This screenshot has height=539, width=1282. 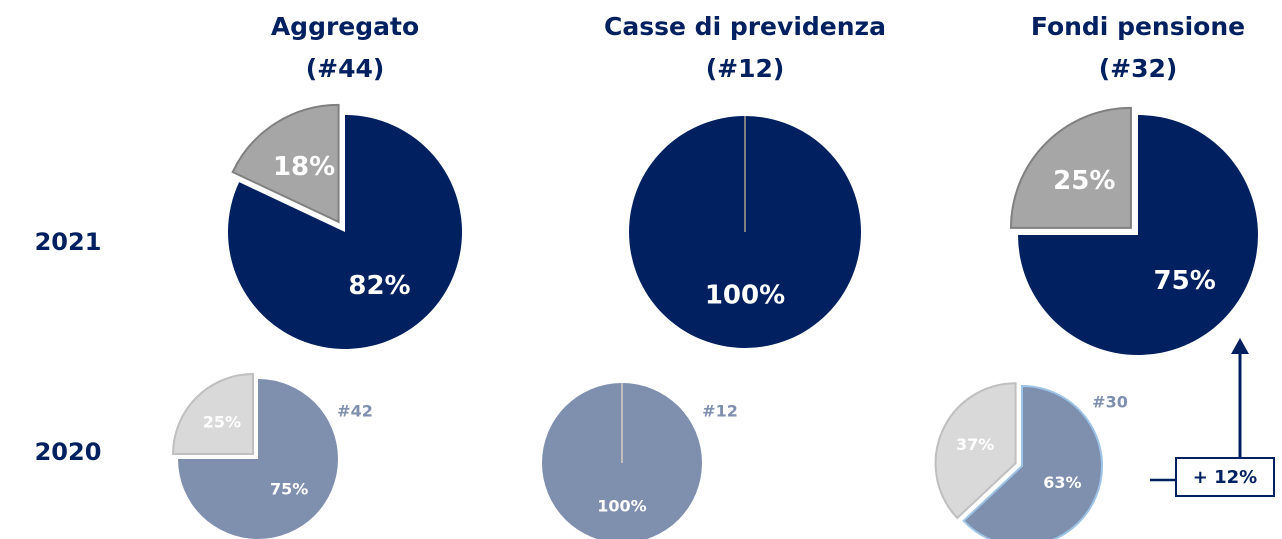 I want to click on chart-title: Aggregato, so click(x=345, y=26).